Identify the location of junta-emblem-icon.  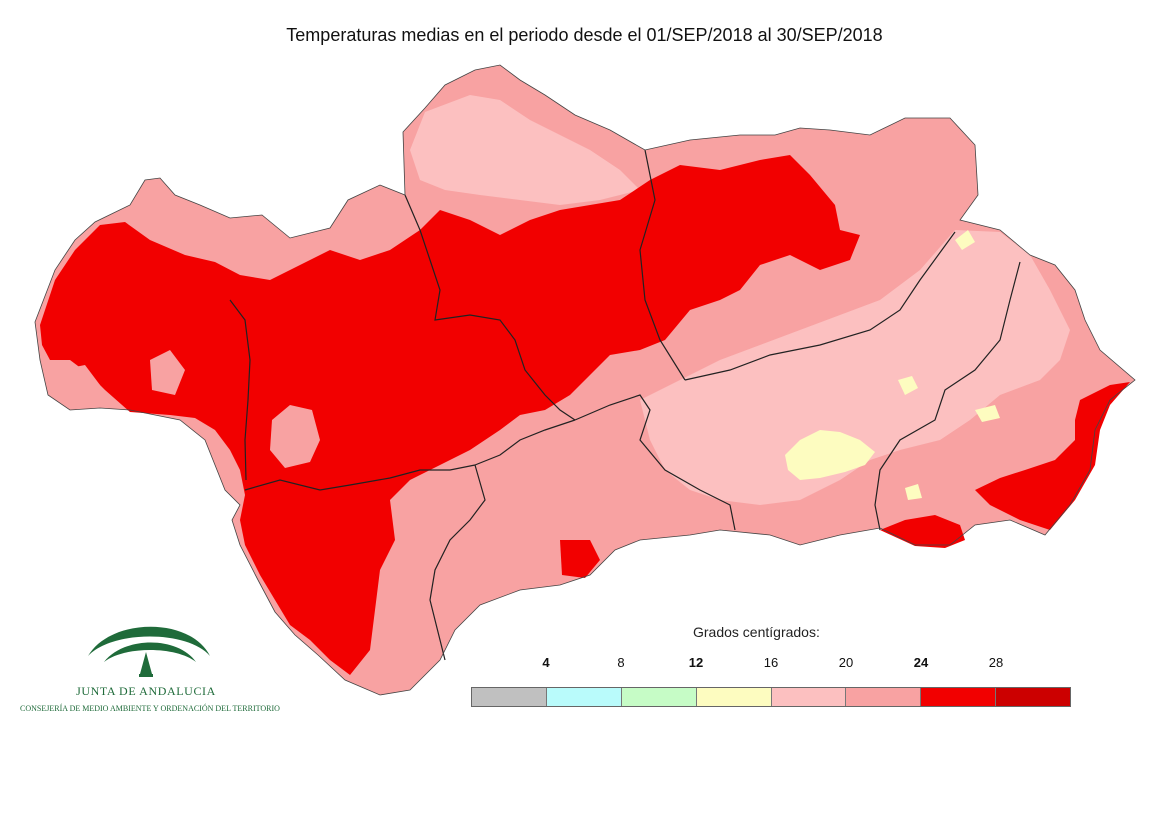
(149, 651).